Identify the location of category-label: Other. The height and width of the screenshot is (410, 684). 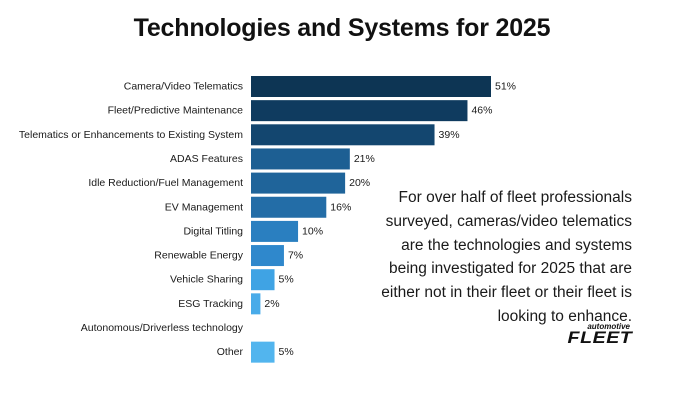
(230, 352).